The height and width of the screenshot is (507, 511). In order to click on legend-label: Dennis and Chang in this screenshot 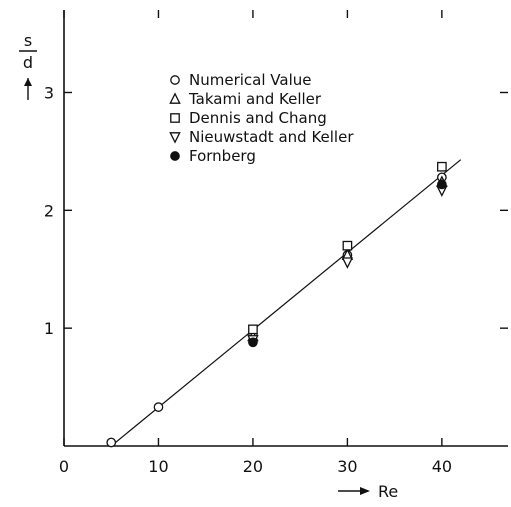, I will do `click(258, 118)`.